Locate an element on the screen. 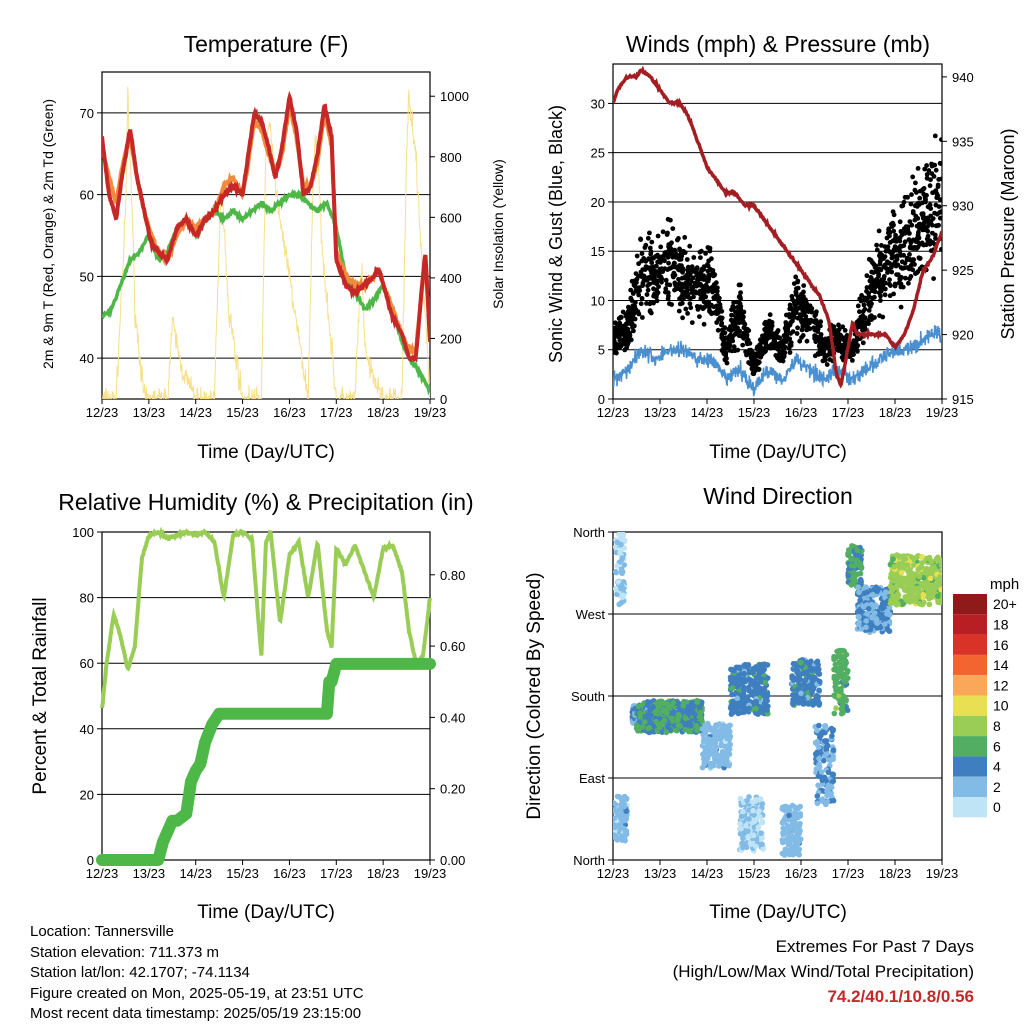 This screenshot has width=1024, height=1025. winds-ylabel: Sonic Wind & Gust (Blue, Black) is located at coordinates (556, 234).